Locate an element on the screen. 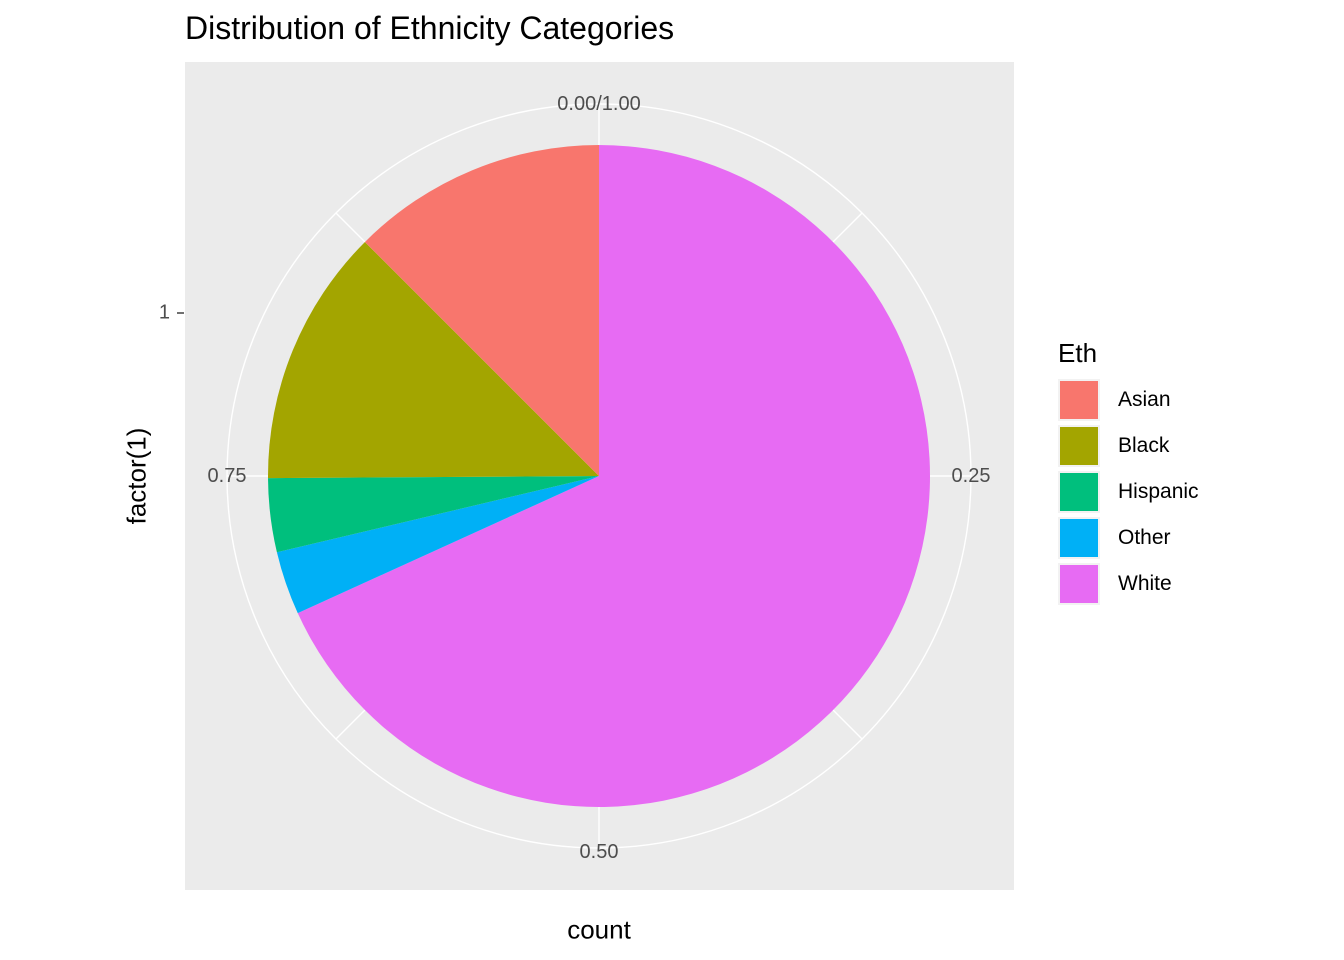 This screenshot has height=960, width=1344. x-axis-label: count is located at coordinates (599, 929).